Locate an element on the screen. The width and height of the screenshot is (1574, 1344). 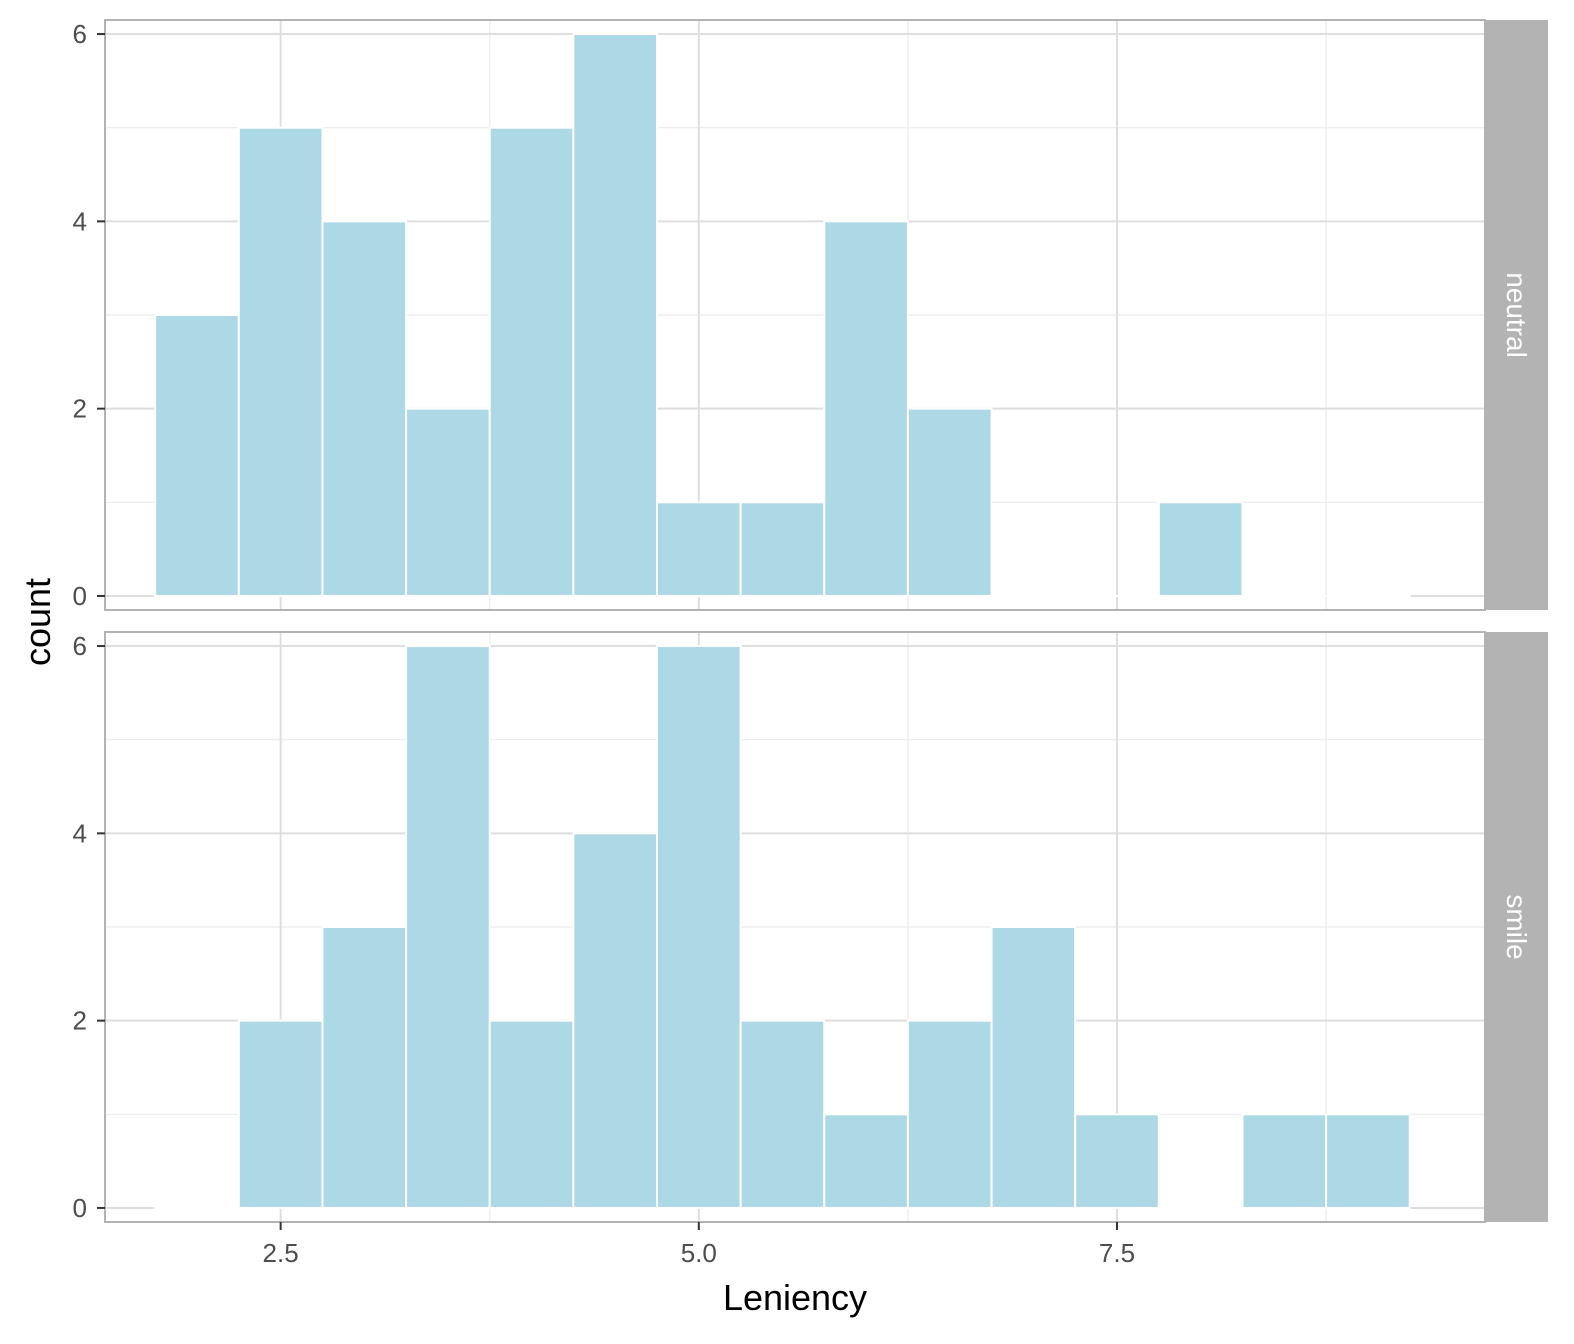
x-axis: 2.5 5.0 7.5 is located at coordinates (699, 1245).